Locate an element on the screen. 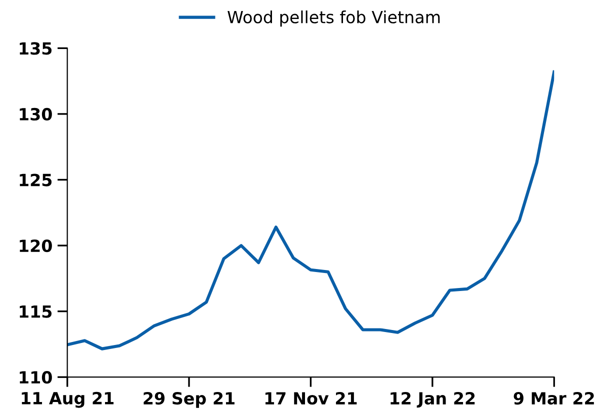 The height and width of the screenshot is (419, 601). x-tick-label: 17 Nov 21 is located at coordinates (311, 398).